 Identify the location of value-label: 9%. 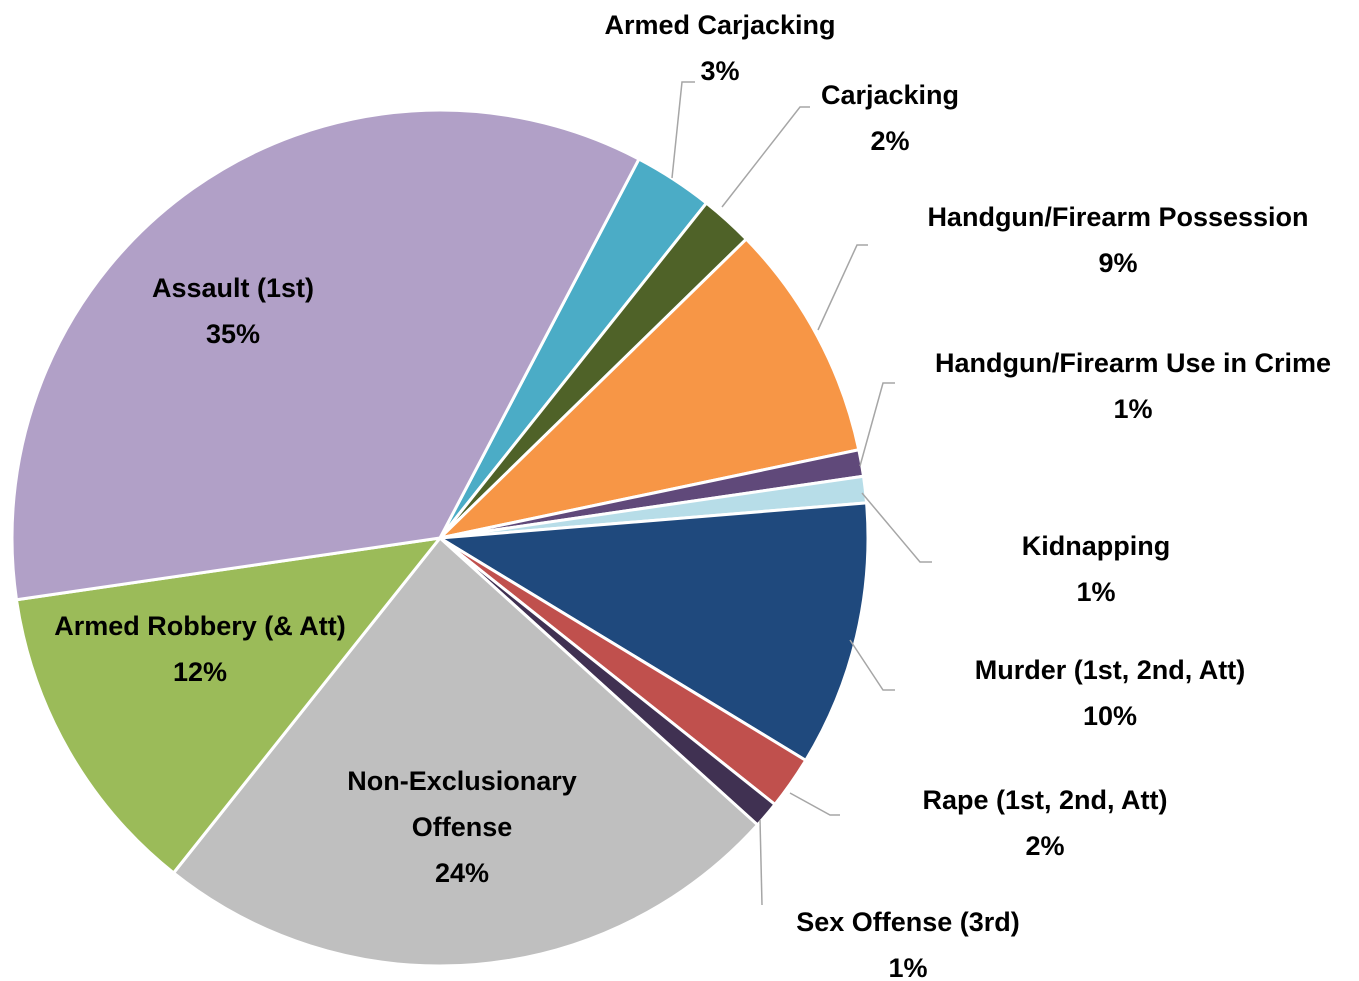
(1118, 263).